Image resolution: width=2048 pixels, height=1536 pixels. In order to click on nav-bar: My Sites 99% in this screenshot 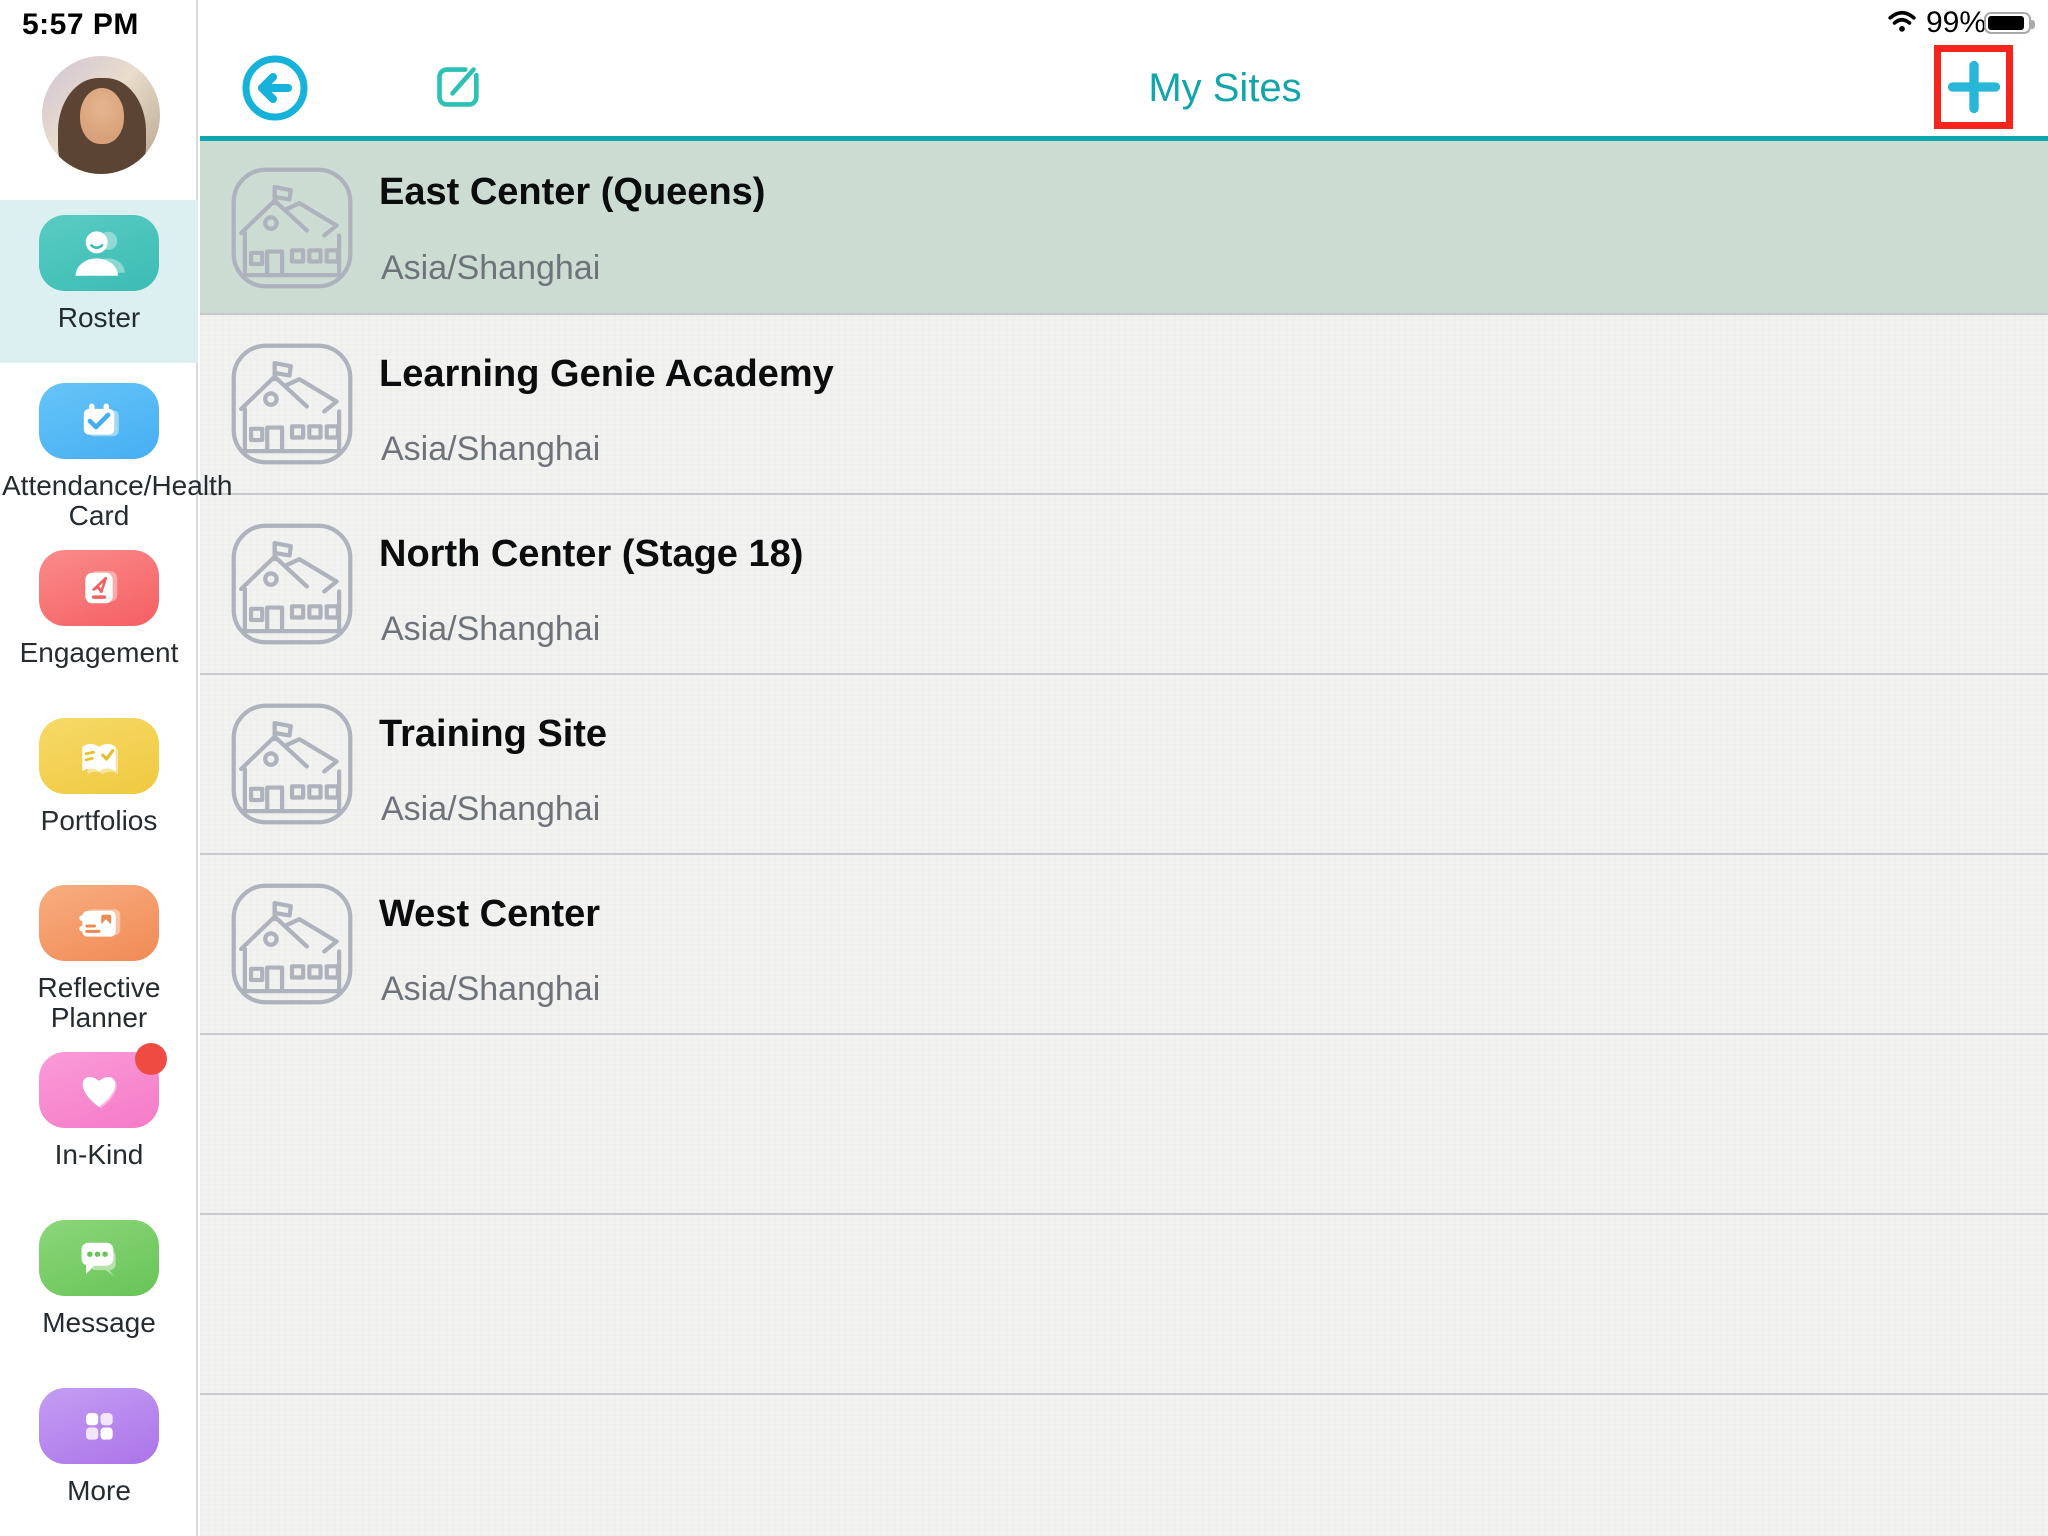, I will do `click(1124, 70)`.